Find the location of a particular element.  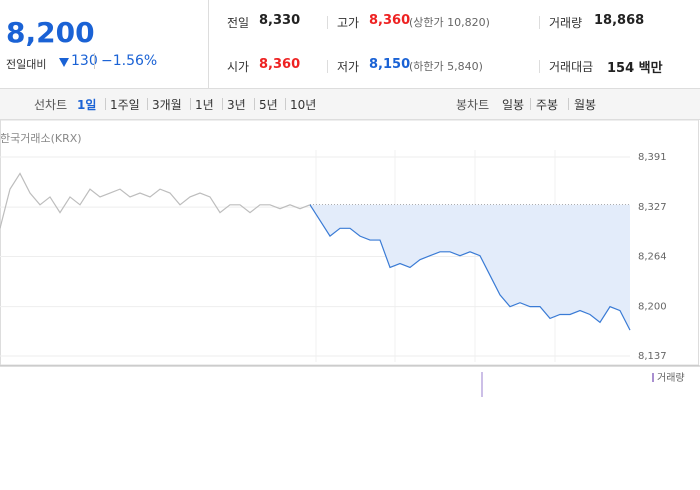

tab: 5년 is located at coordinates (268, 105).